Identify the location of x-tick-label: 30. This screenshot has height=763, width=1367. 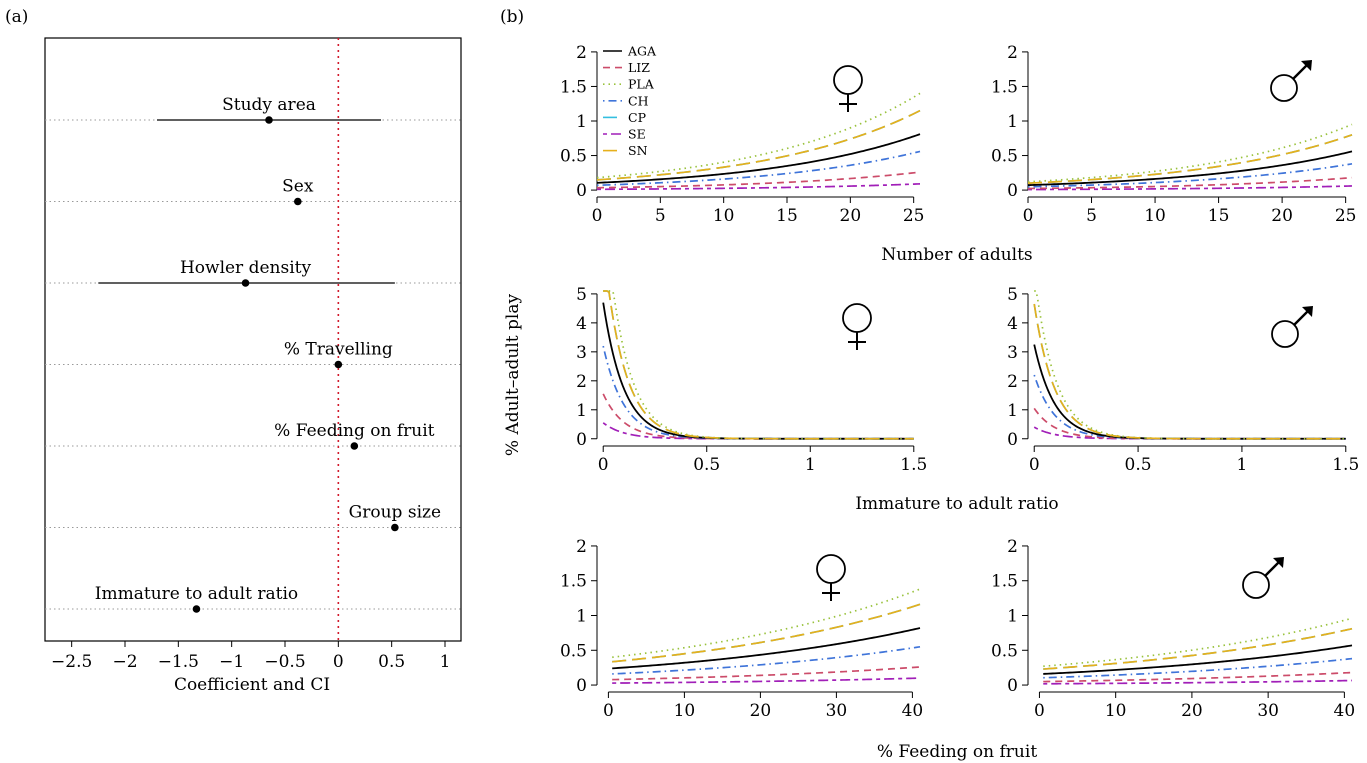
(837, 711).